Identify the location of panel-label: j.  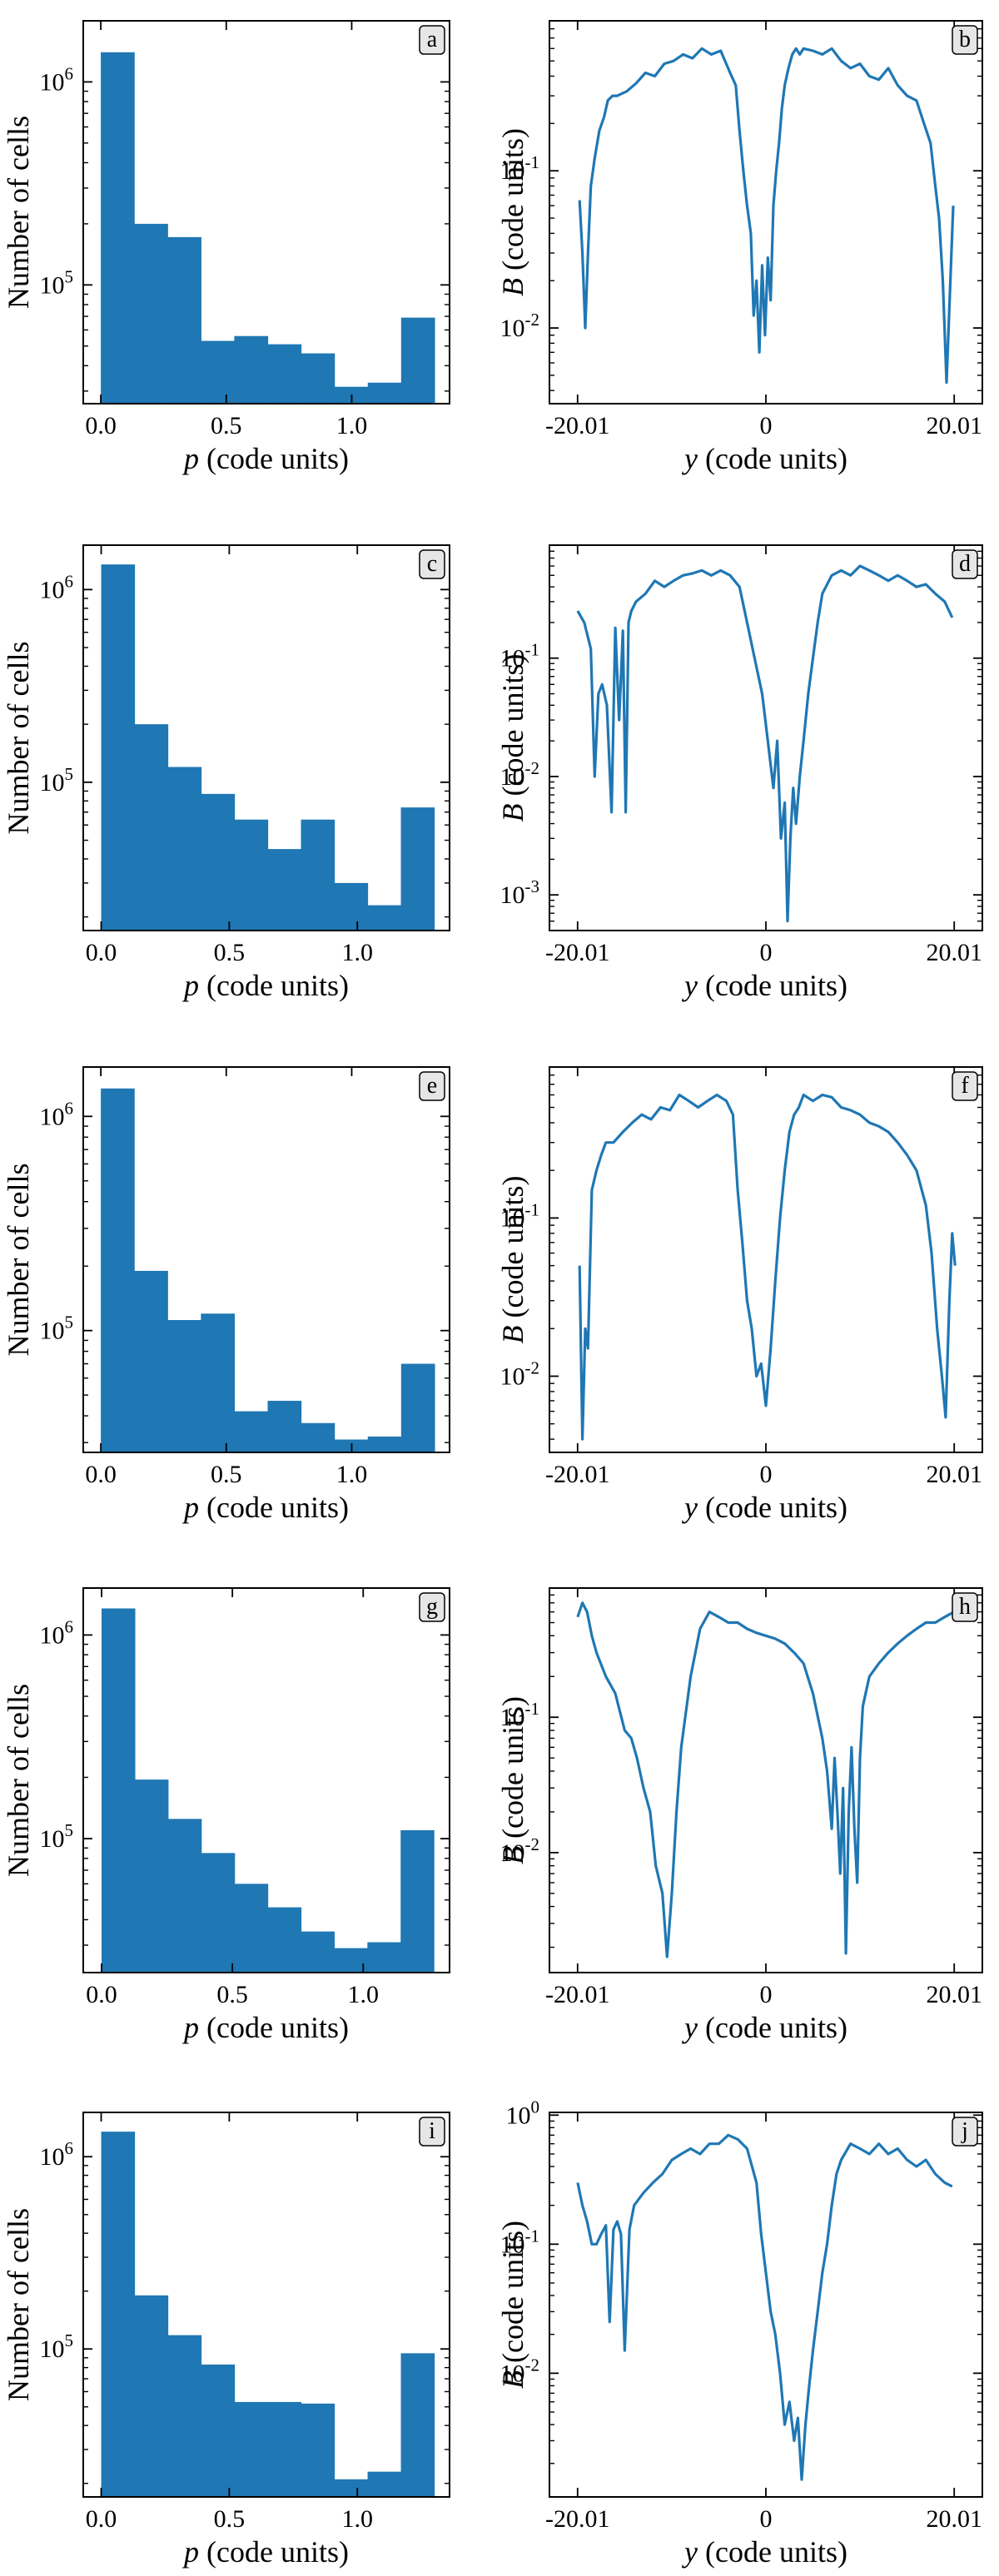
(965, 2131).